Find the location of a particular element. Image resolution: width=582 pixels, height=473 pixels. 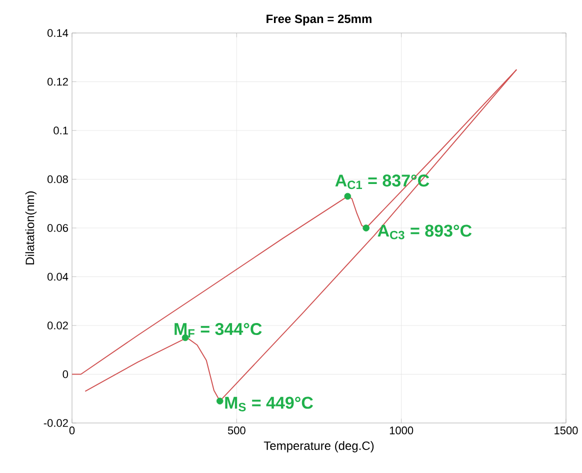

y-tick-label: 0.02 is located at coordinates (57, 326).